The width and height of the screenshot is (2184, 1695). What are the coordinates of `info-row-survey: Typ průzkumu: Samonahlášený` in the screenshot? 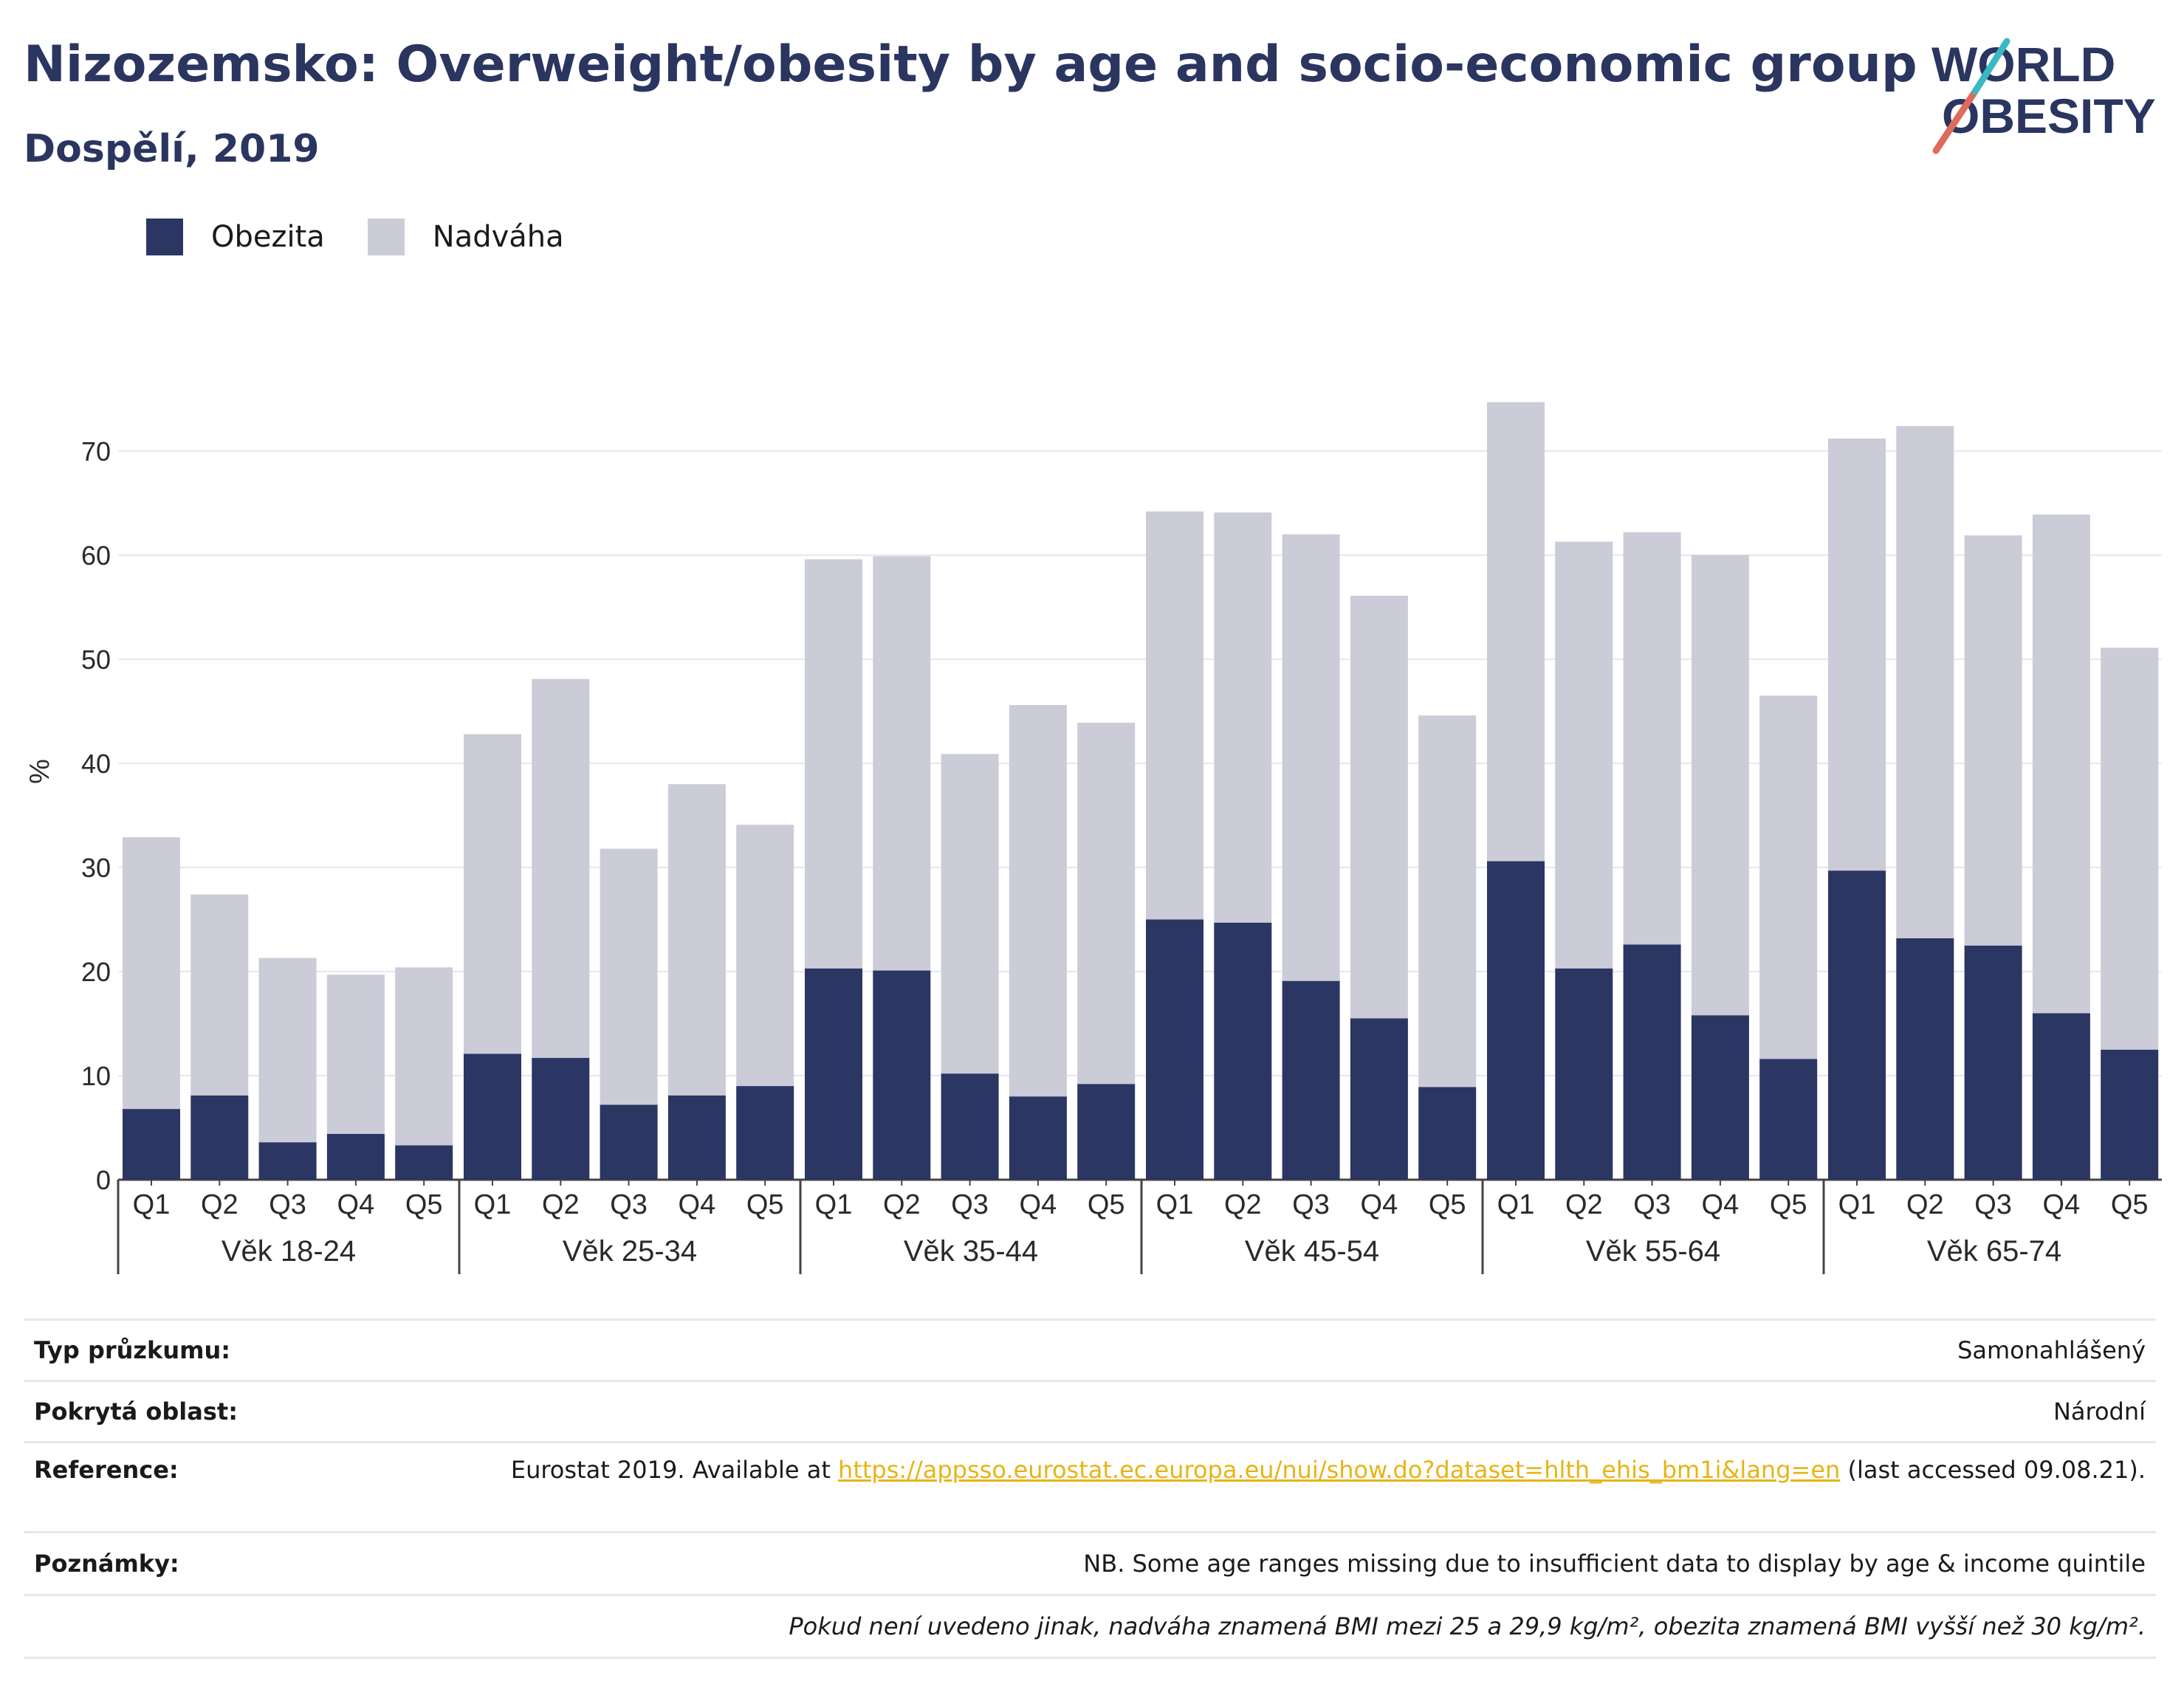 It's located at (1090, 1349).